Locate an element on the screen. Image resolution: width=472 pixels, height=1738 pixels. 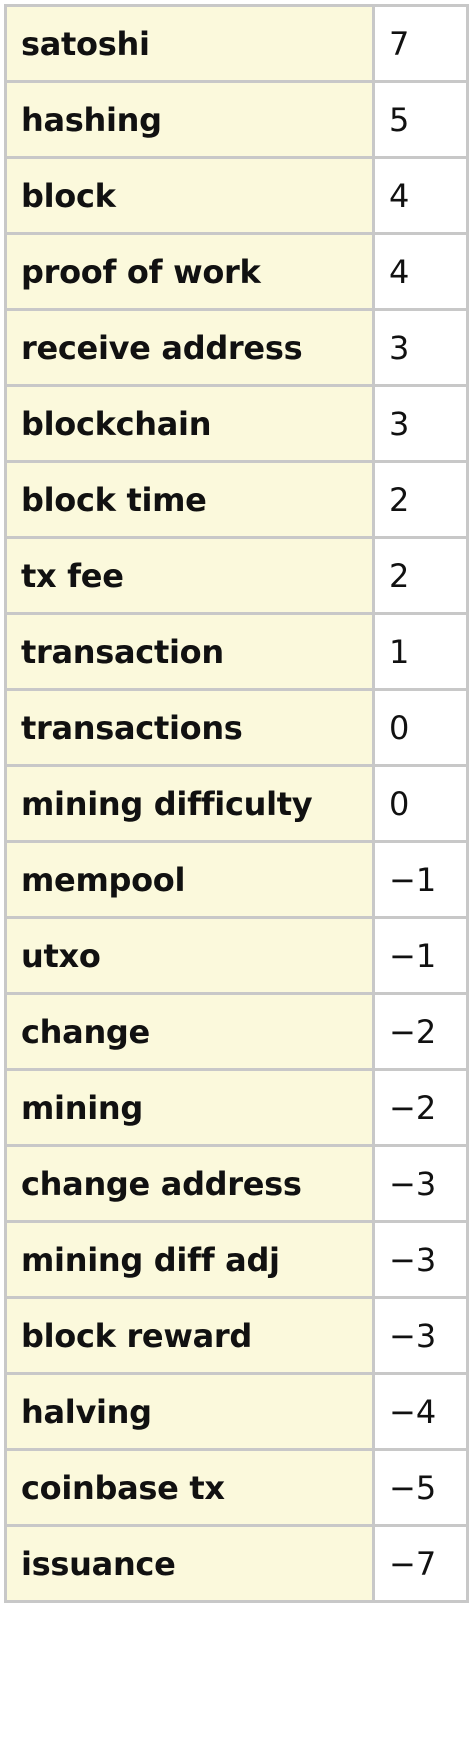
table-row: block time 2 is located at coordinates (236, 499).